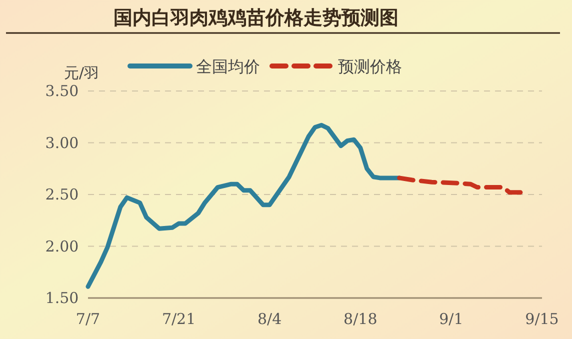  I want to click on x-tick-label: 8/18, so click(361, 319).